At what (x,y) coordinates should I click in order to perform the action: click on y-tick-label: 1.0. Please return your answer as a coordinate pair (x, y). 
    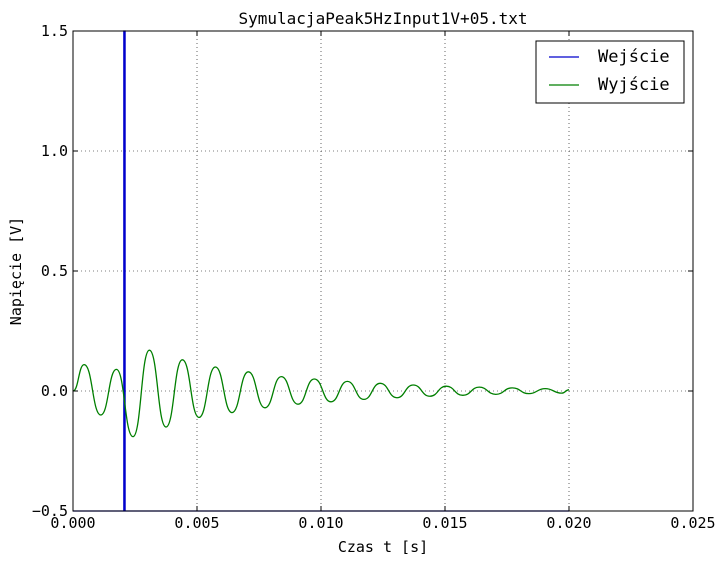
    Looking at the image, I should click on (54, 151).